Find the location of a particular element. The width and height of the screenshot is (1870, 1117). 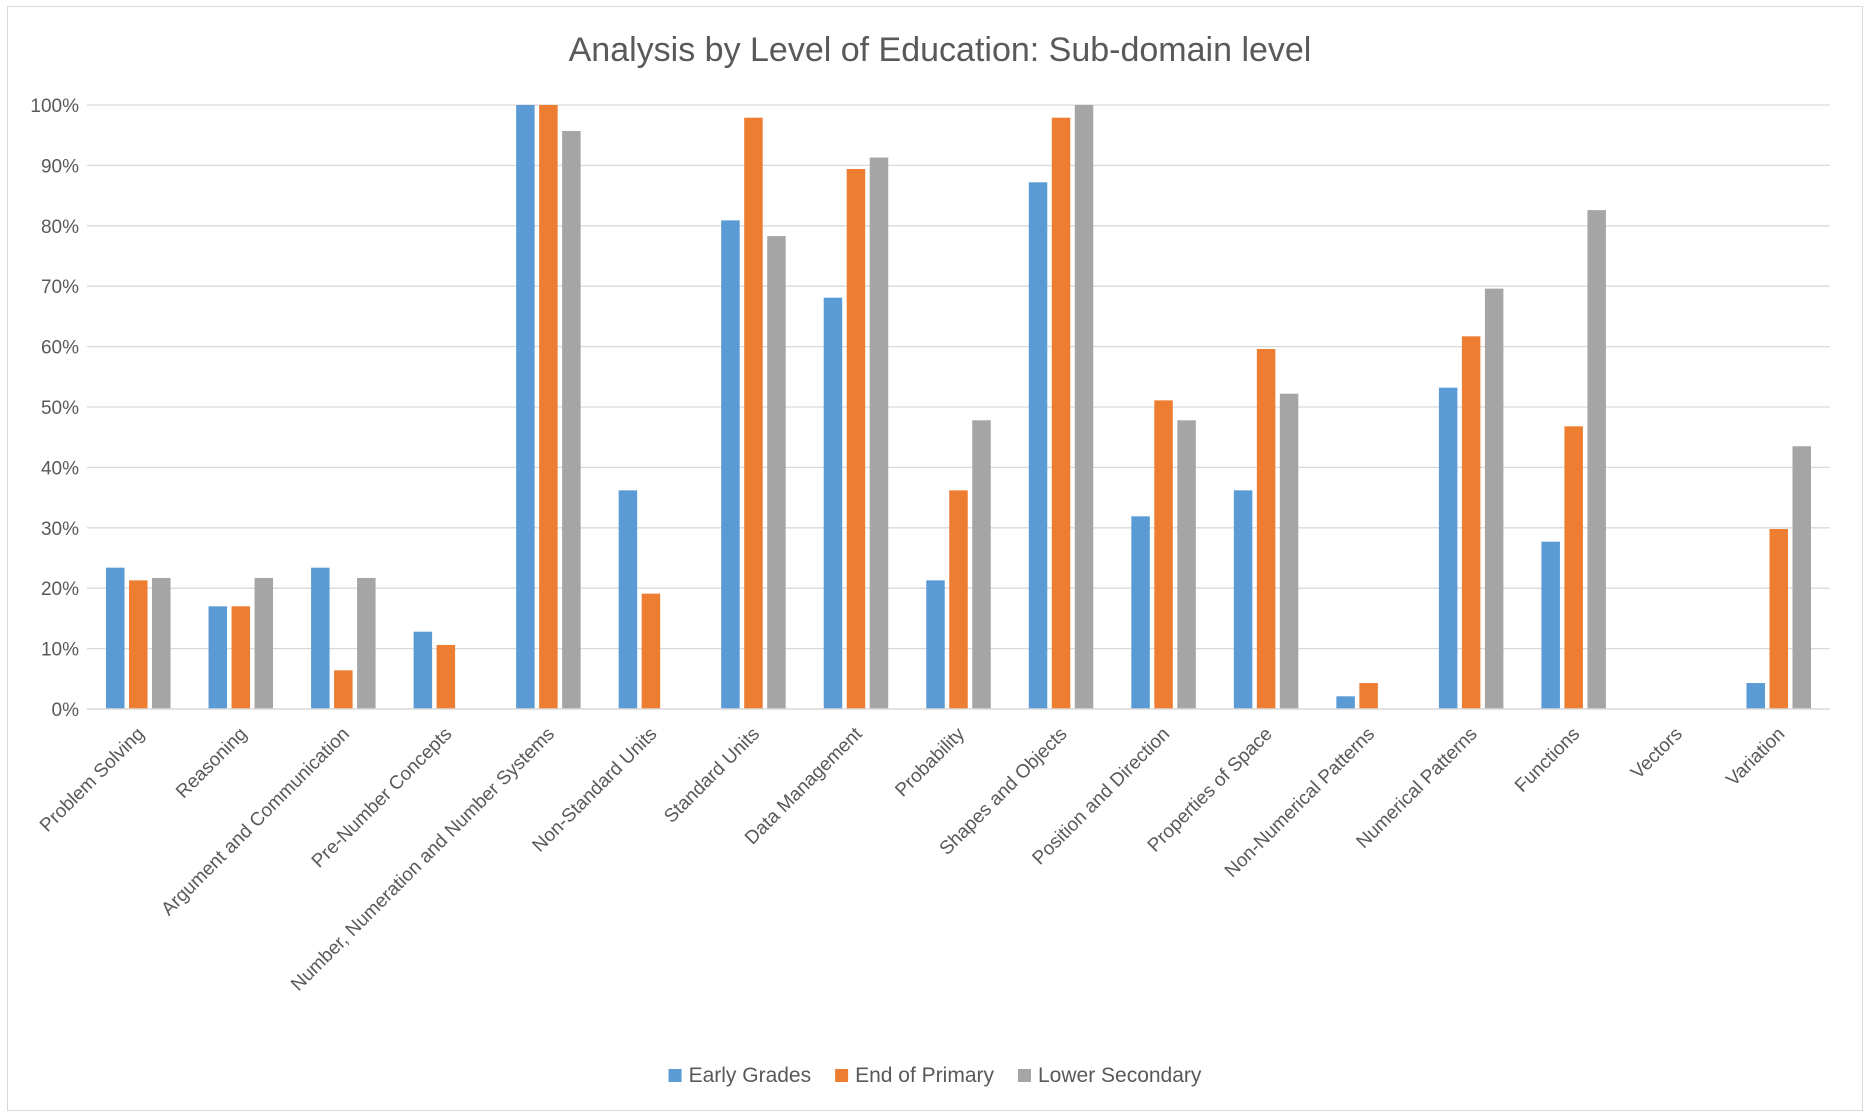

y-tick-label: 100% is located at coordinates (54, 106).